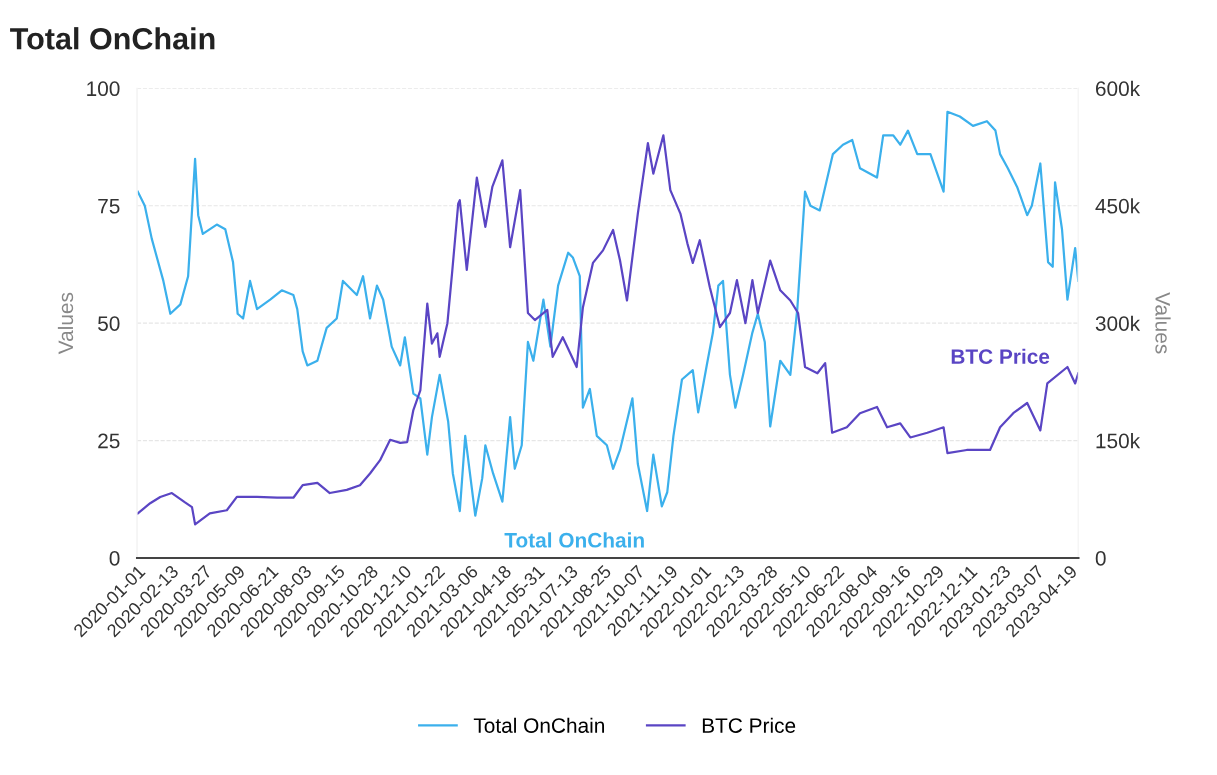 The image size is (1217, 775). Describe the element at coordinates (1100, 558) in the screenshot. I see `y2-tick-label: 0` at that location.